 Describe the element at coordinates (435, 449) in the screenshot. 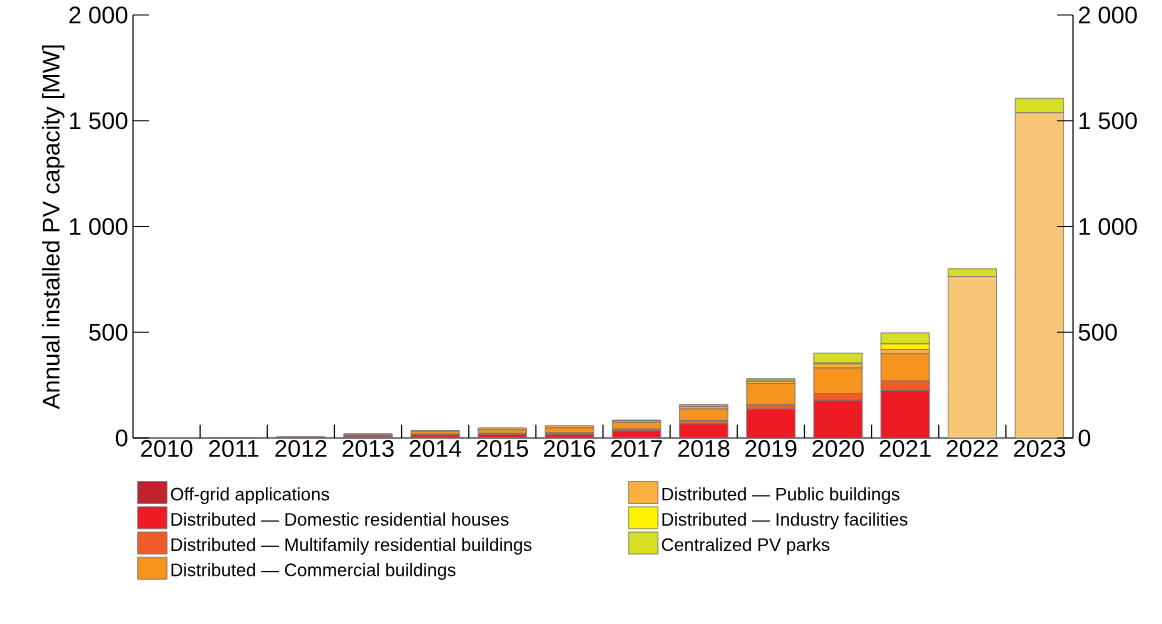

I see `x-tick-label: 2014` at that location.